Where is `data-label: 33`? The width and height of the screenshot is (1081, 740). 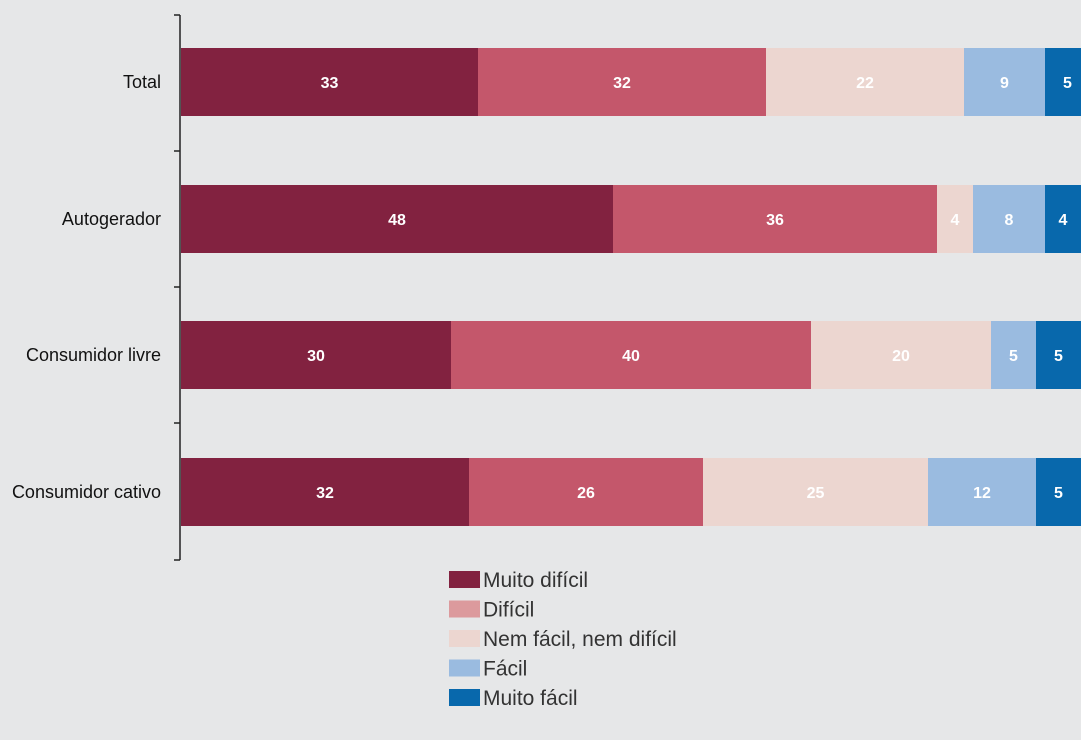 data-label: 33 is located at coordinates (330, 83).